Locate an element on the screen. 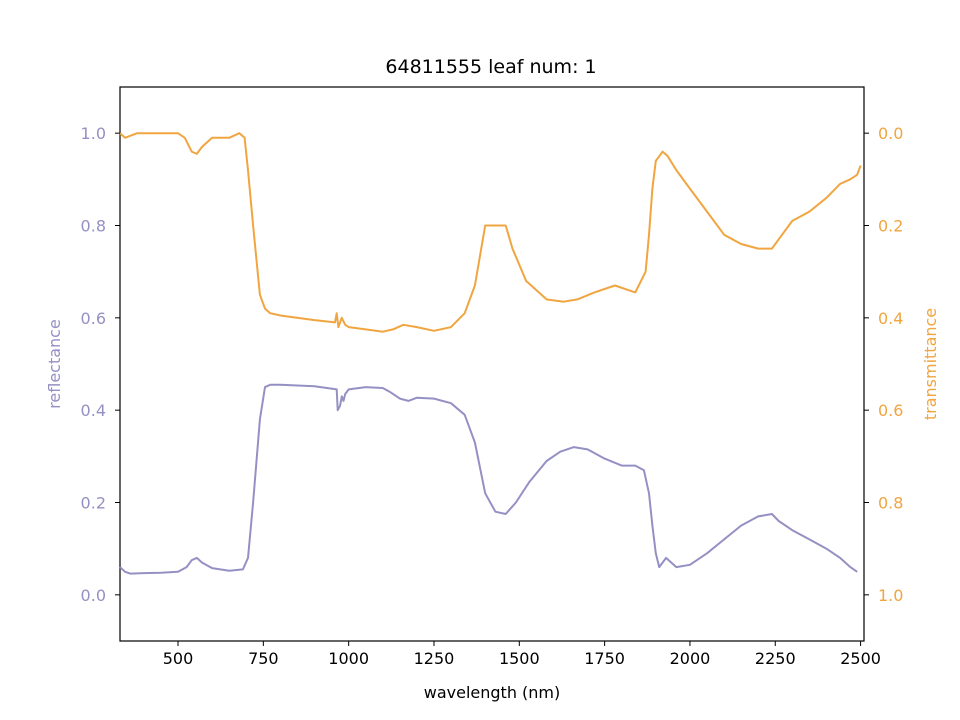  x-tick-label: 1500 is located at coordinates (519, 658).